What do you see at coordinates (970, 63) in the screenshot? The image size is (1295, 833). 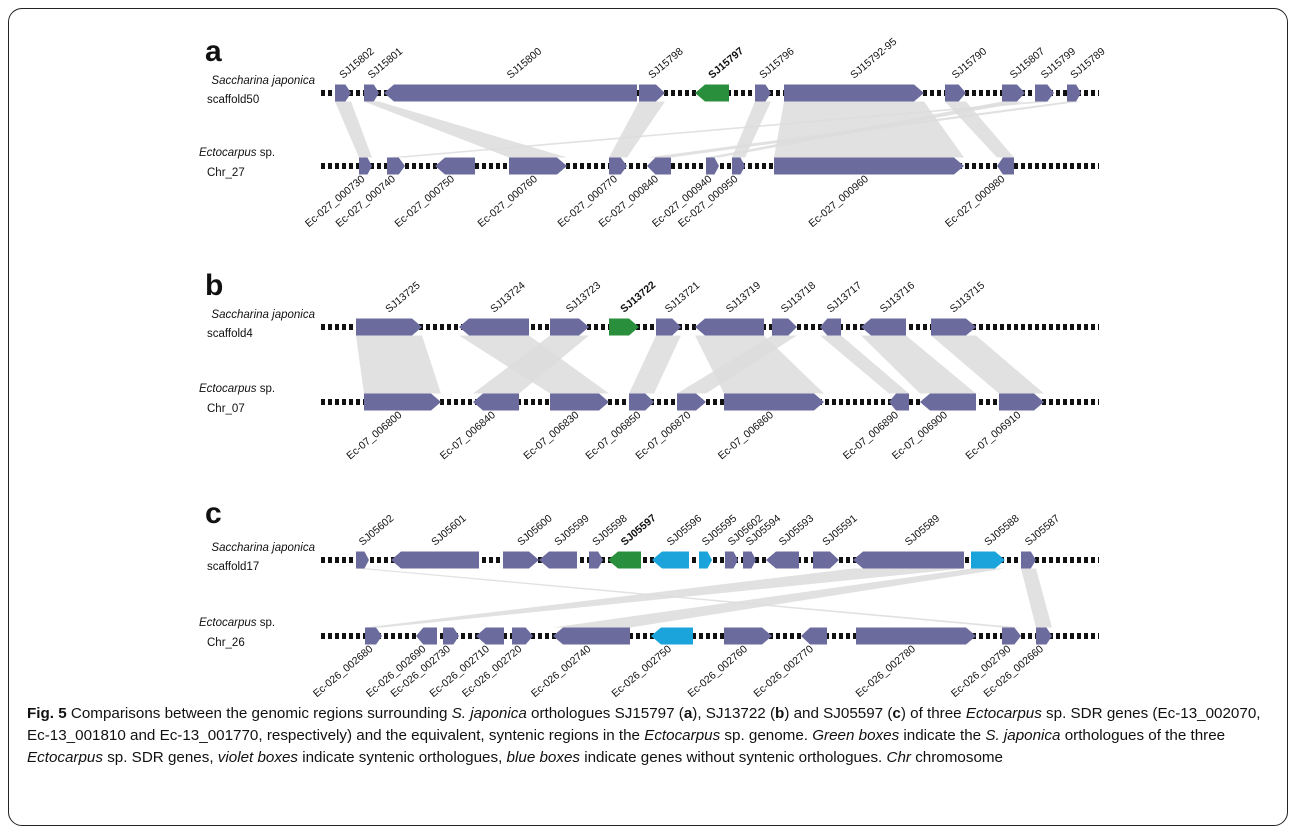 I see `top-gene-label: SJ15790` at bounding box center [970, 63].